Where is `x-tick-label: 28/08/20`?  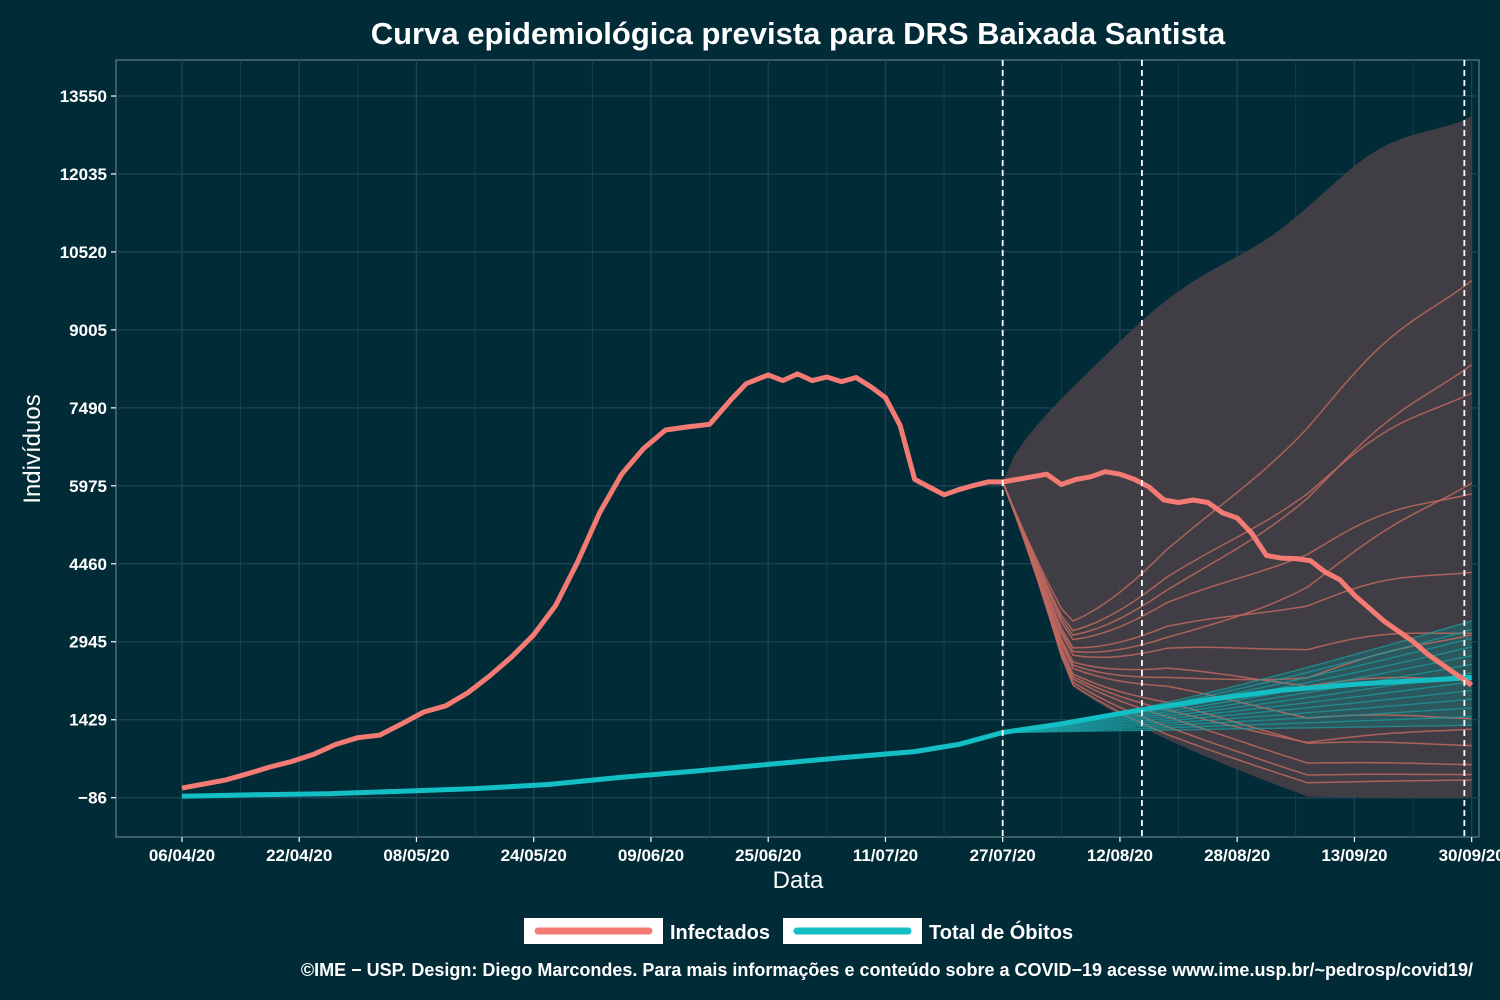 x-tick-label: 28/08/20 is located at coordinates (1237, 855).